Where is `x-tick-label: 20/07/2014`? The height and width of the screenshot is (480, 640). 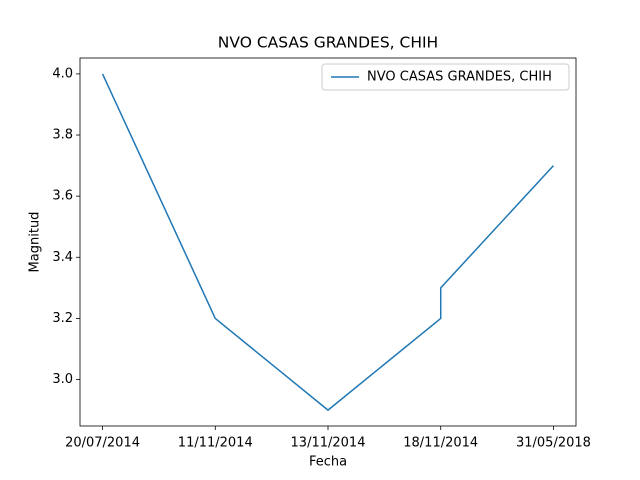 x-tick-label: 20/07/2014 is located at coordinates (102, 443).